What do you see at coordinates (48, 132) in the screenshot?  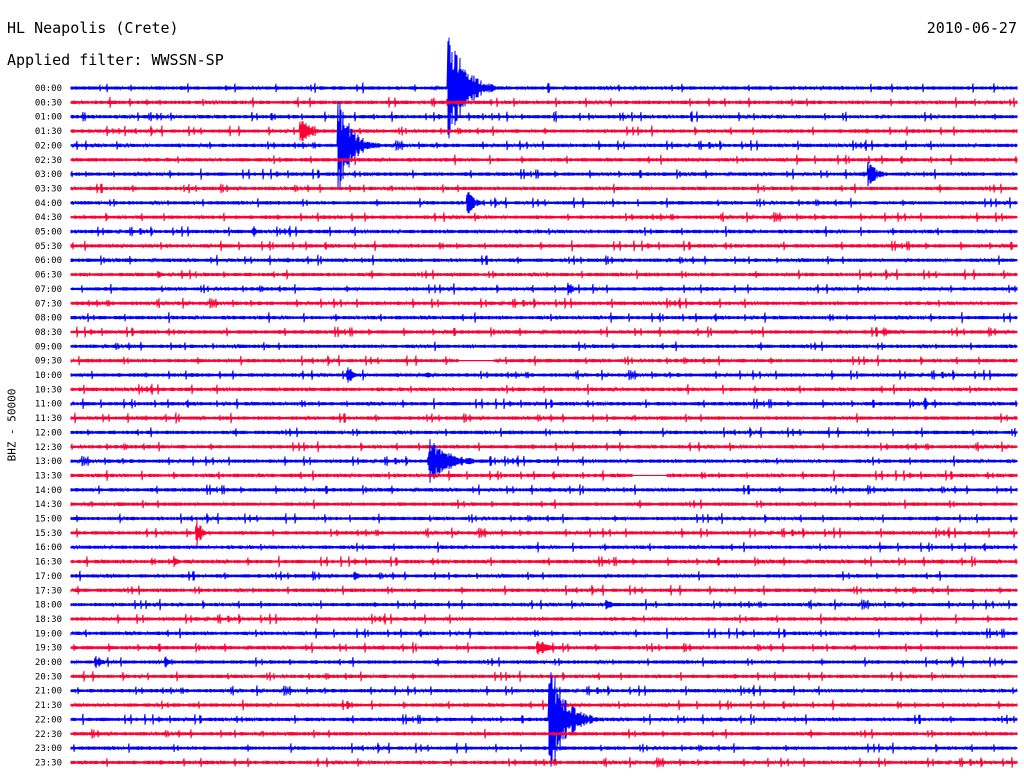 I see `row-time-label: 01:30` at bounding box center [48, 132].